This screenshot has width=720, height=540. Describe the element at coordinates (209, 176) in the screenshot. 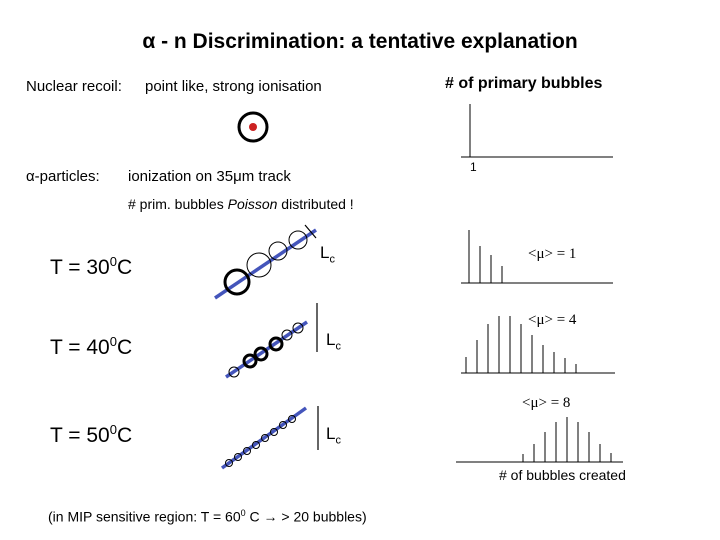

I see `alpha-description: ionization on 35μm track` at that location.